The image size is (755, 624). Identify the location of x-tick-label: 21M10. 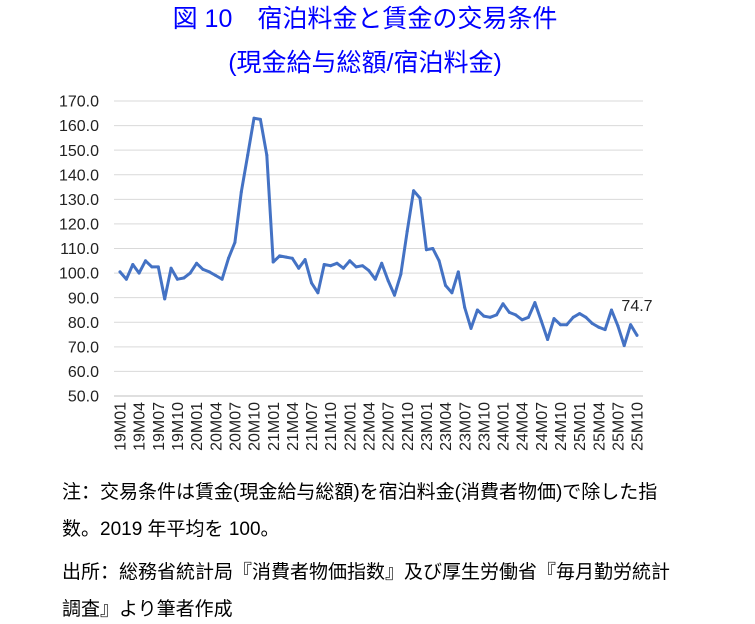
(331, 426).